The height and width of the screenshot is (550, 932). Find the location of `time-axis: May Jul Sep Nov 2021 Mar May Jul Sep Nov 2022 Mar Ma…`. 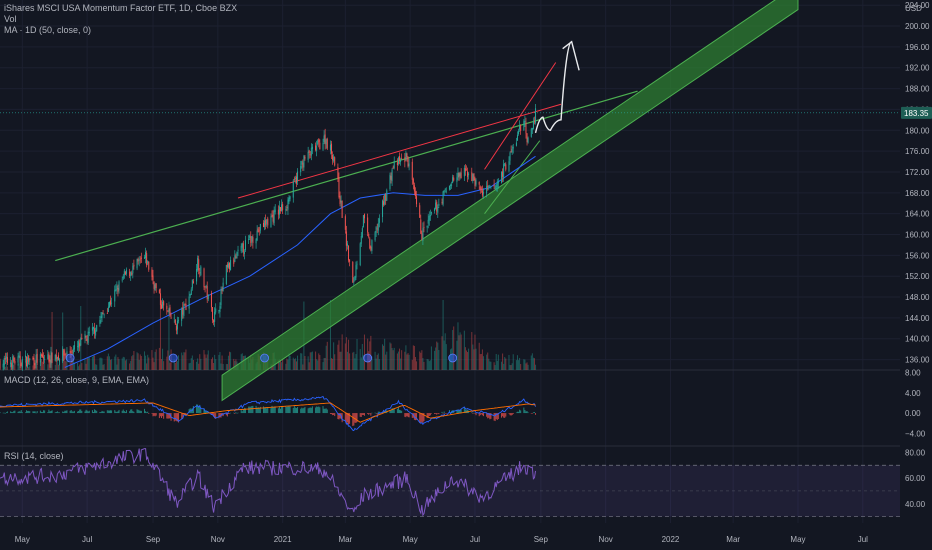

time-axis: May Jul Sep Nov 2021 Mar May Jul Sep Nov 2022 Mar Ma… is located at coordinates (441, 539).